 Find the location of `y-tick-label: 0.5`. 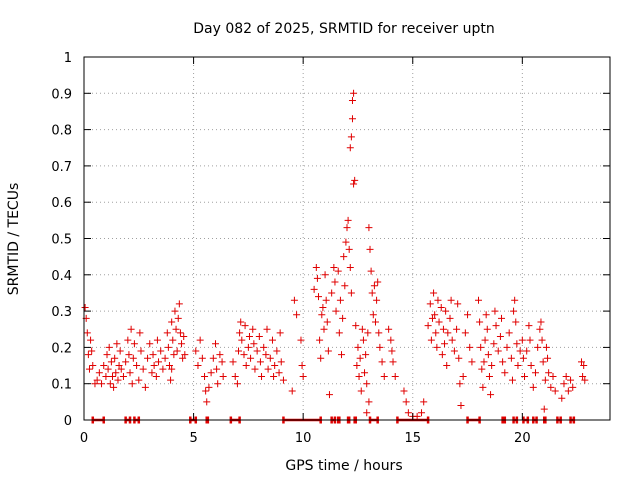

y-tick-label: 0.5 is located at coordinates (61, 240).